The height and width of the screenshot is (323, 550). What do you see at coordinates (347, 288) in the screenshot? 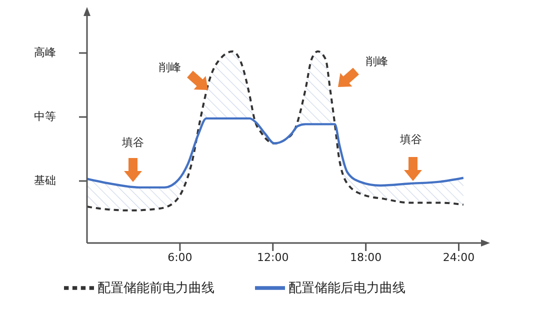
I see `legend-label: 配置储能后电力曲线` at bounding box center [347, 288].